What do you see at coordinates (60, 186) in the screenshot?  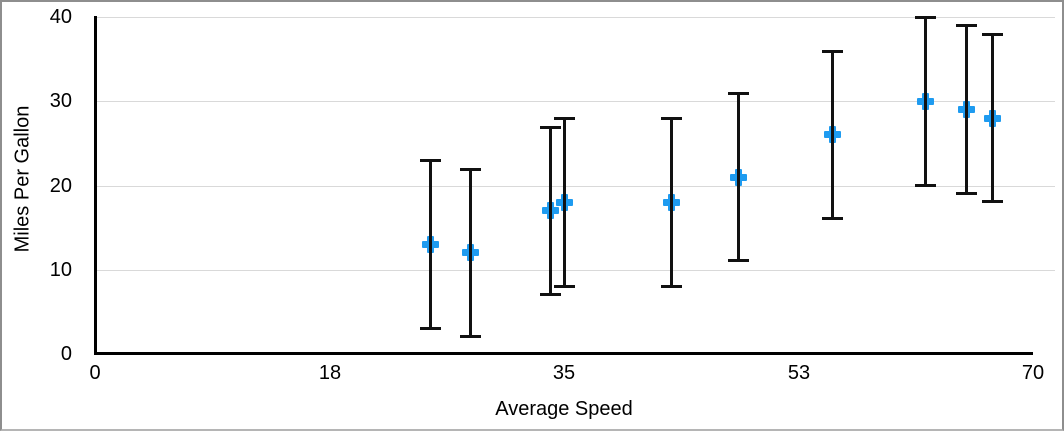 I see `y-axis-tick-label: 20` at bounding box center [60, 186].